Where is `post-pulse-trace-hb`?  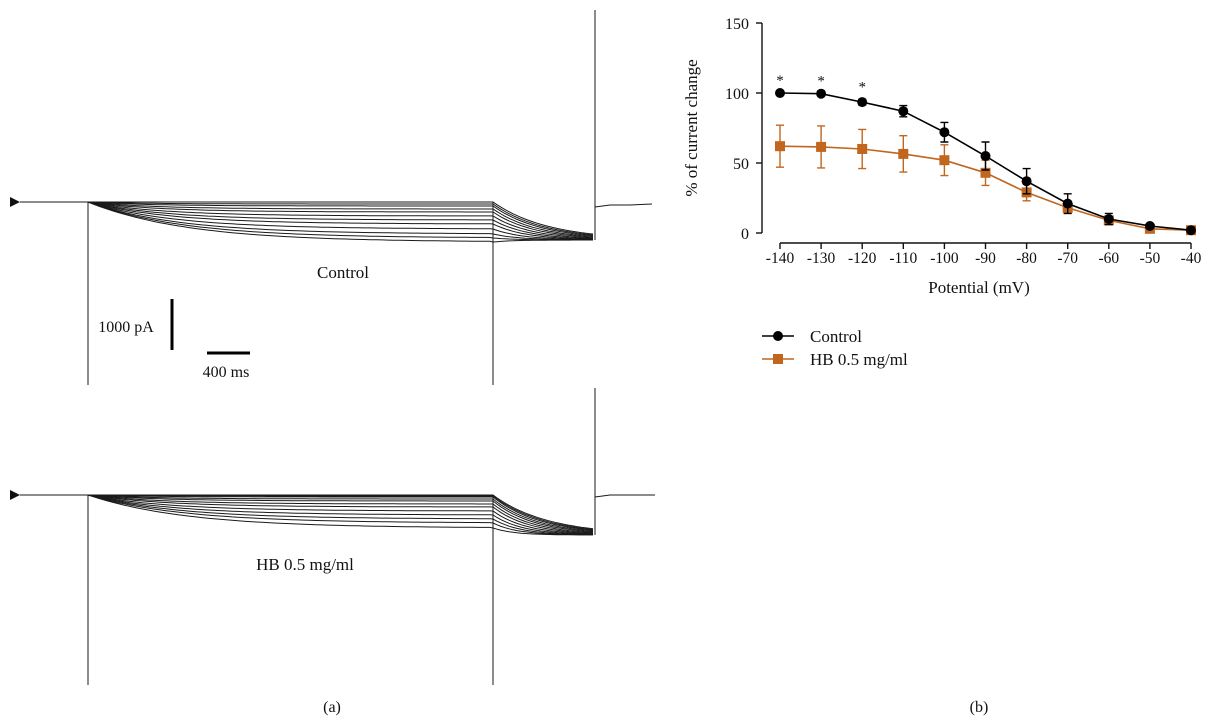
post-pulse-trace-hb is located at coordinates (624, 496).